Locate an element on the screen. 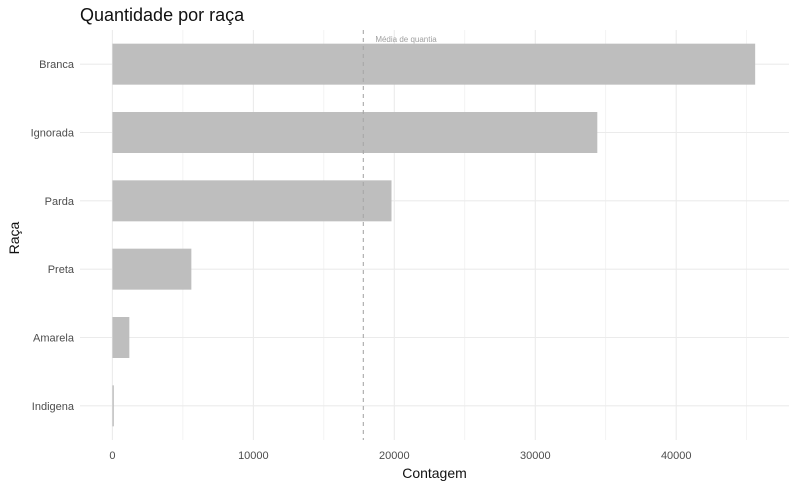 The height and width of the screenshot is (489, 797). chart-title: Quantidade por raça is located at coordinates (162, 15).